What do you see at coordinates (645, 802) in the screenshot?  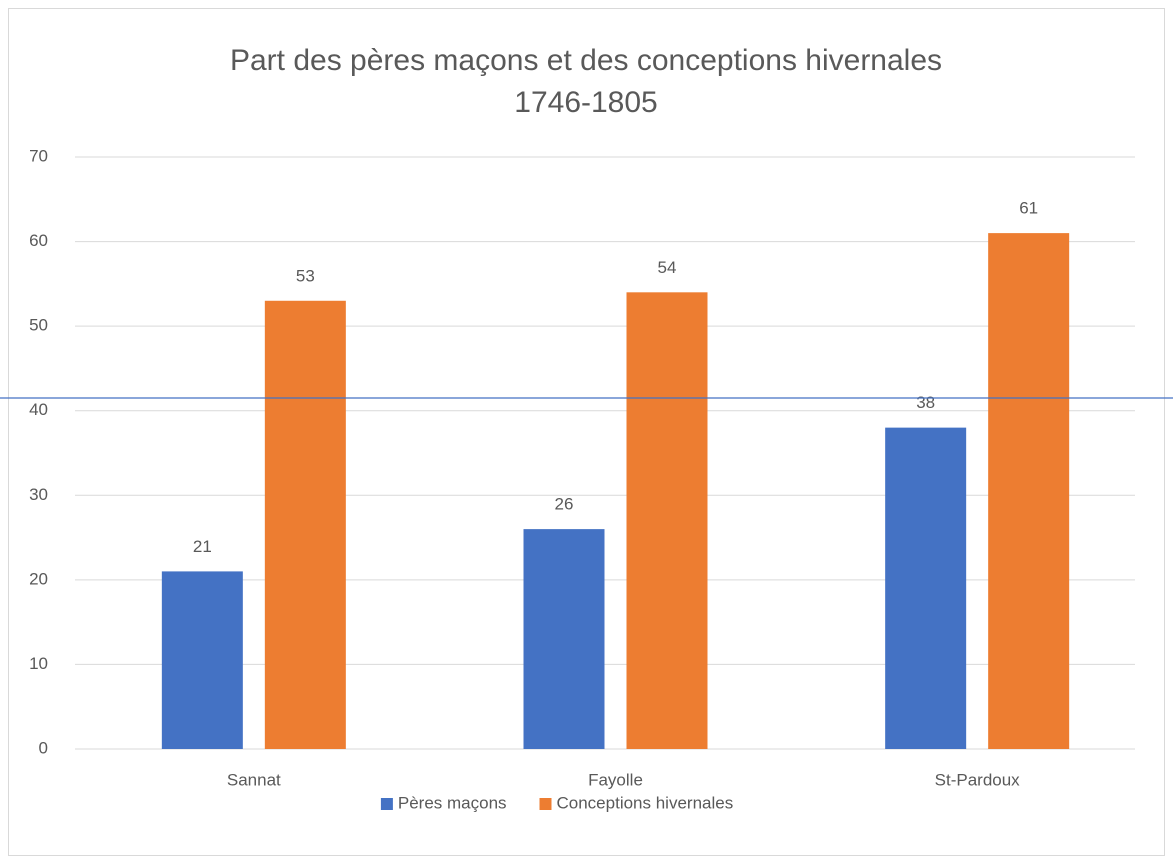 I see `legend-label: Conceptions hivernales` at bounding box center [645, 802].